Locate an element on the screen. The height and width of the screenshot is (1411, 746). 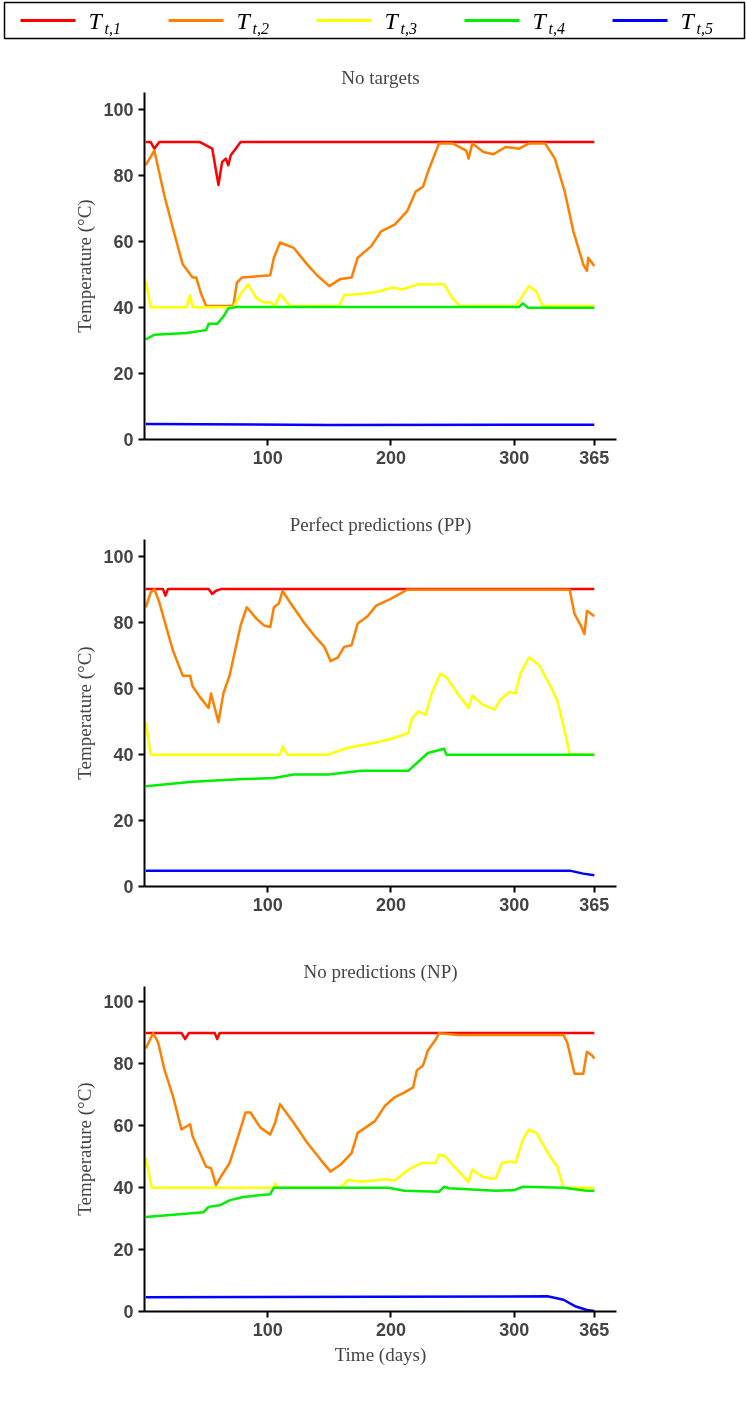
chart-title: No targets is located at coordinates (380, 77).